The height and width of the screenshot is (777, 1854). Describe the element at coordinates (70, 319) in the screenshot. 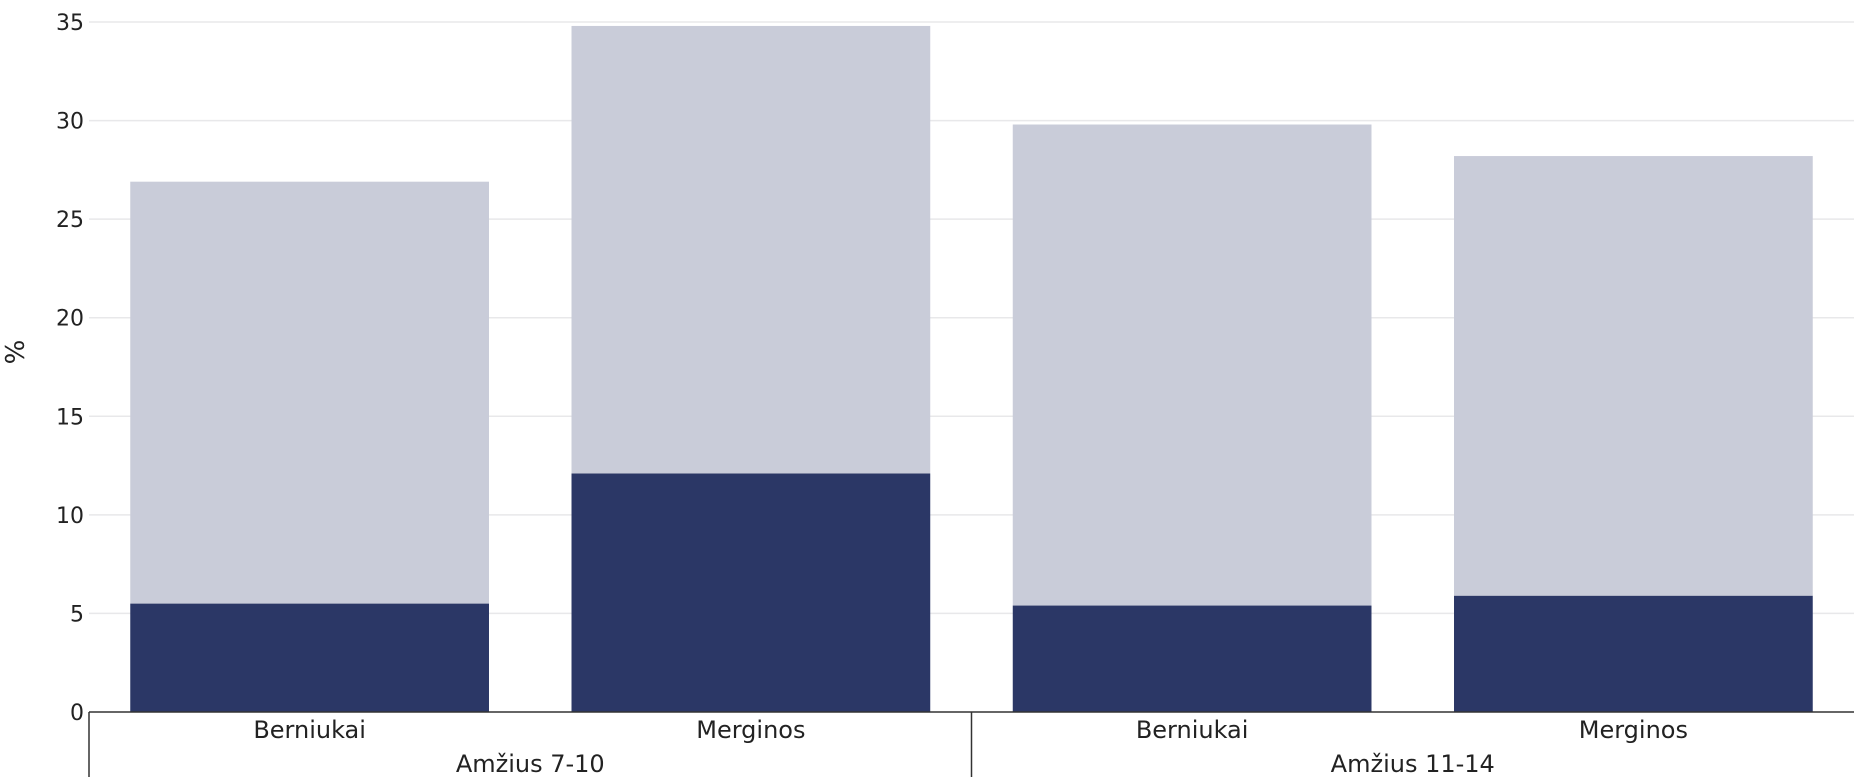

I see `y-tick-label: 20` at that location.